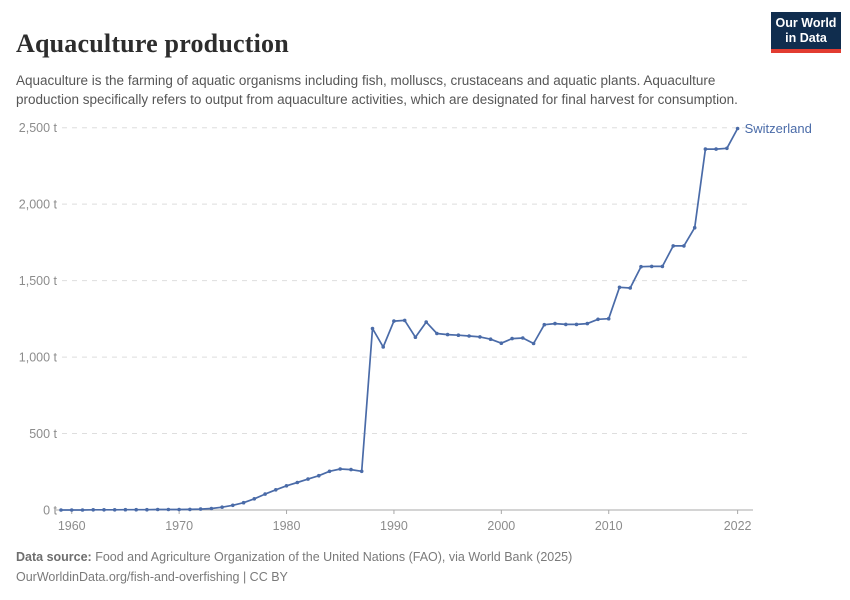  Describe the element at coordinates (806, 38) in the screenshot. I see `owid-logo-line2: in Data` at that location.